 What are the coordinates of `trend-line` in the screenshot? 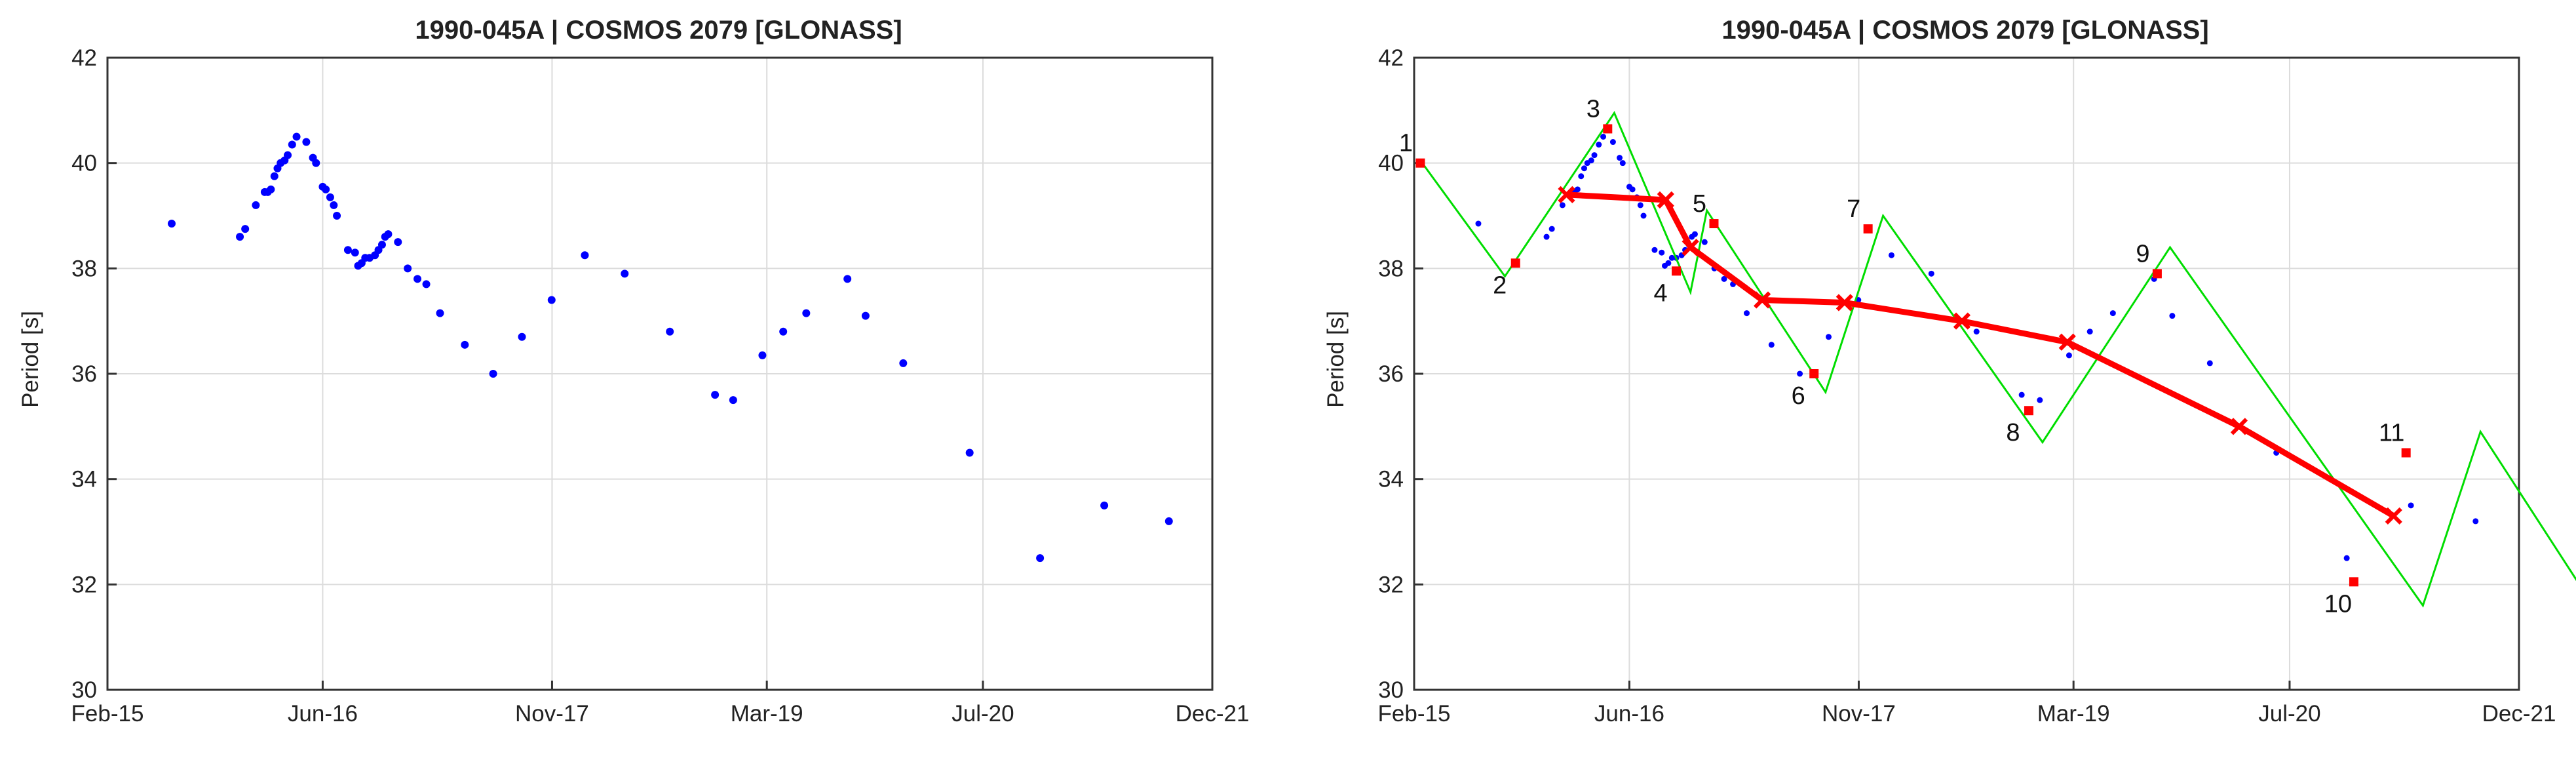 It's located at (1981, 355).